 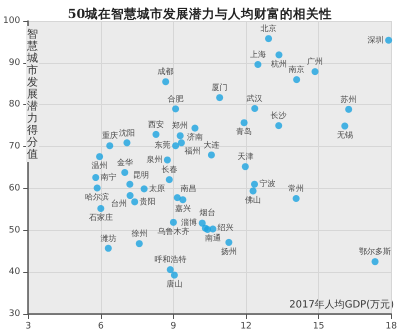 I want to click on x-tick-label: 9, so click(x=173, y=326).